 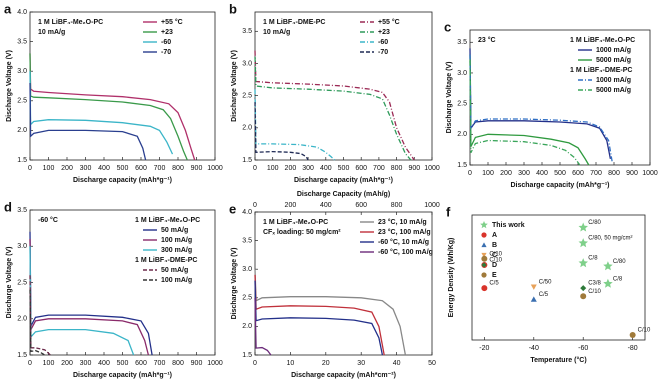 I want to click on annotation: 10 mA/g, so click(x=276, y=32).